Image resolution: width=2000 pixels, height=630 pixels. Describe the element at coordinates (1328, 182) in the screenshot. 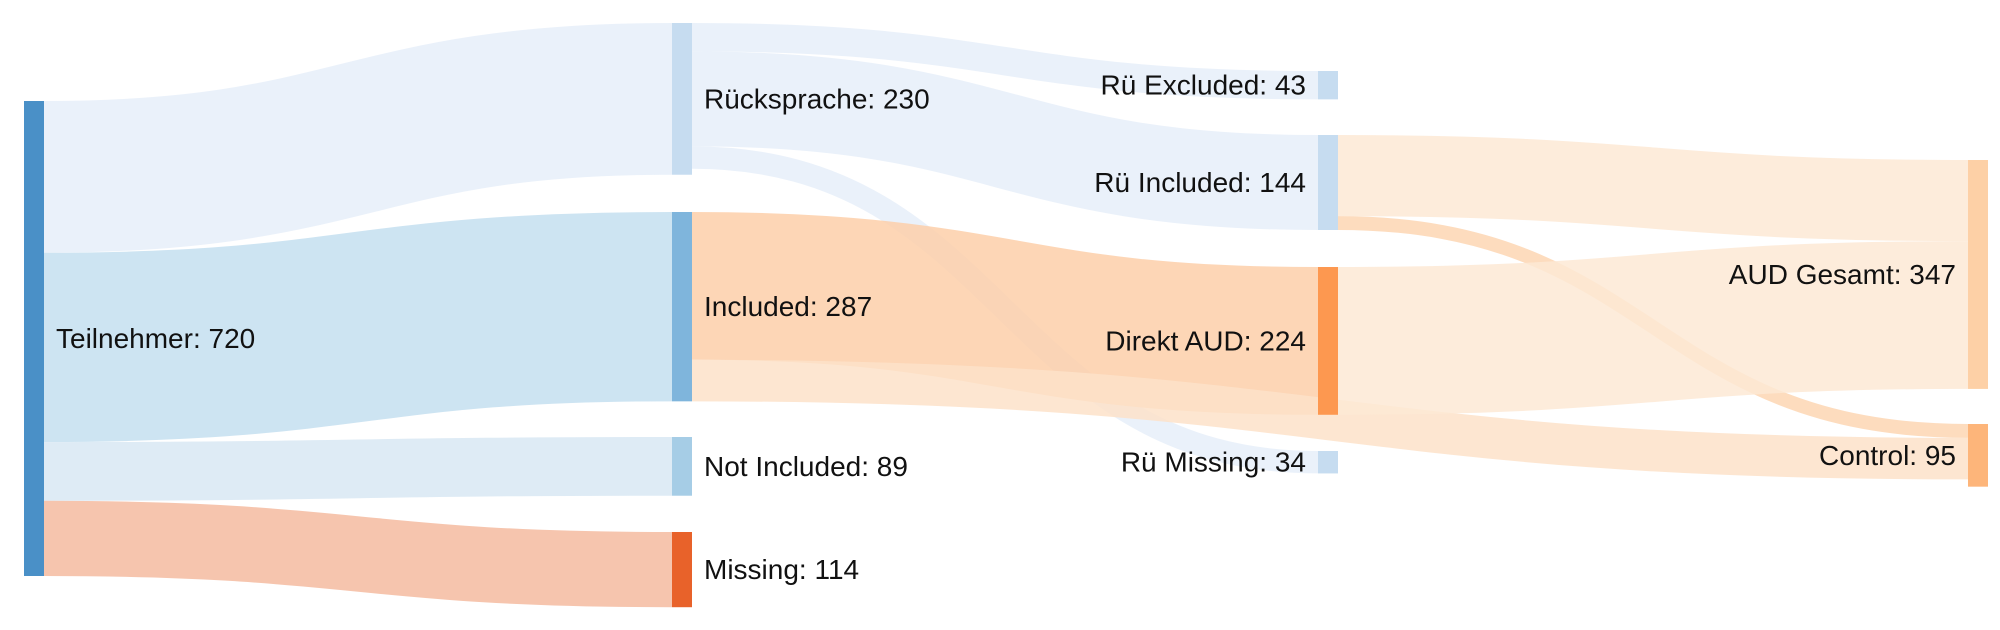

I see `node-ru_included` at that location.